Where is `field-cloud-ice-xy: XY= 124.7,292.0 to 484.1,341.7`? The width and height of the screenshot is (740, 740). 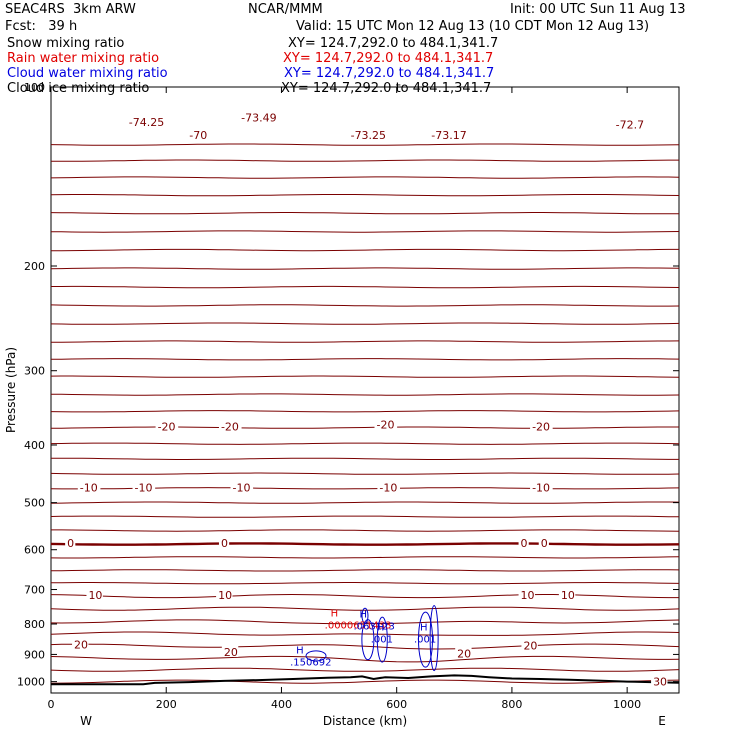
field-cloud-ice-xy: XY= 124.7,292.0 to 484.1,341.7 is located at coordinates (386, 88).